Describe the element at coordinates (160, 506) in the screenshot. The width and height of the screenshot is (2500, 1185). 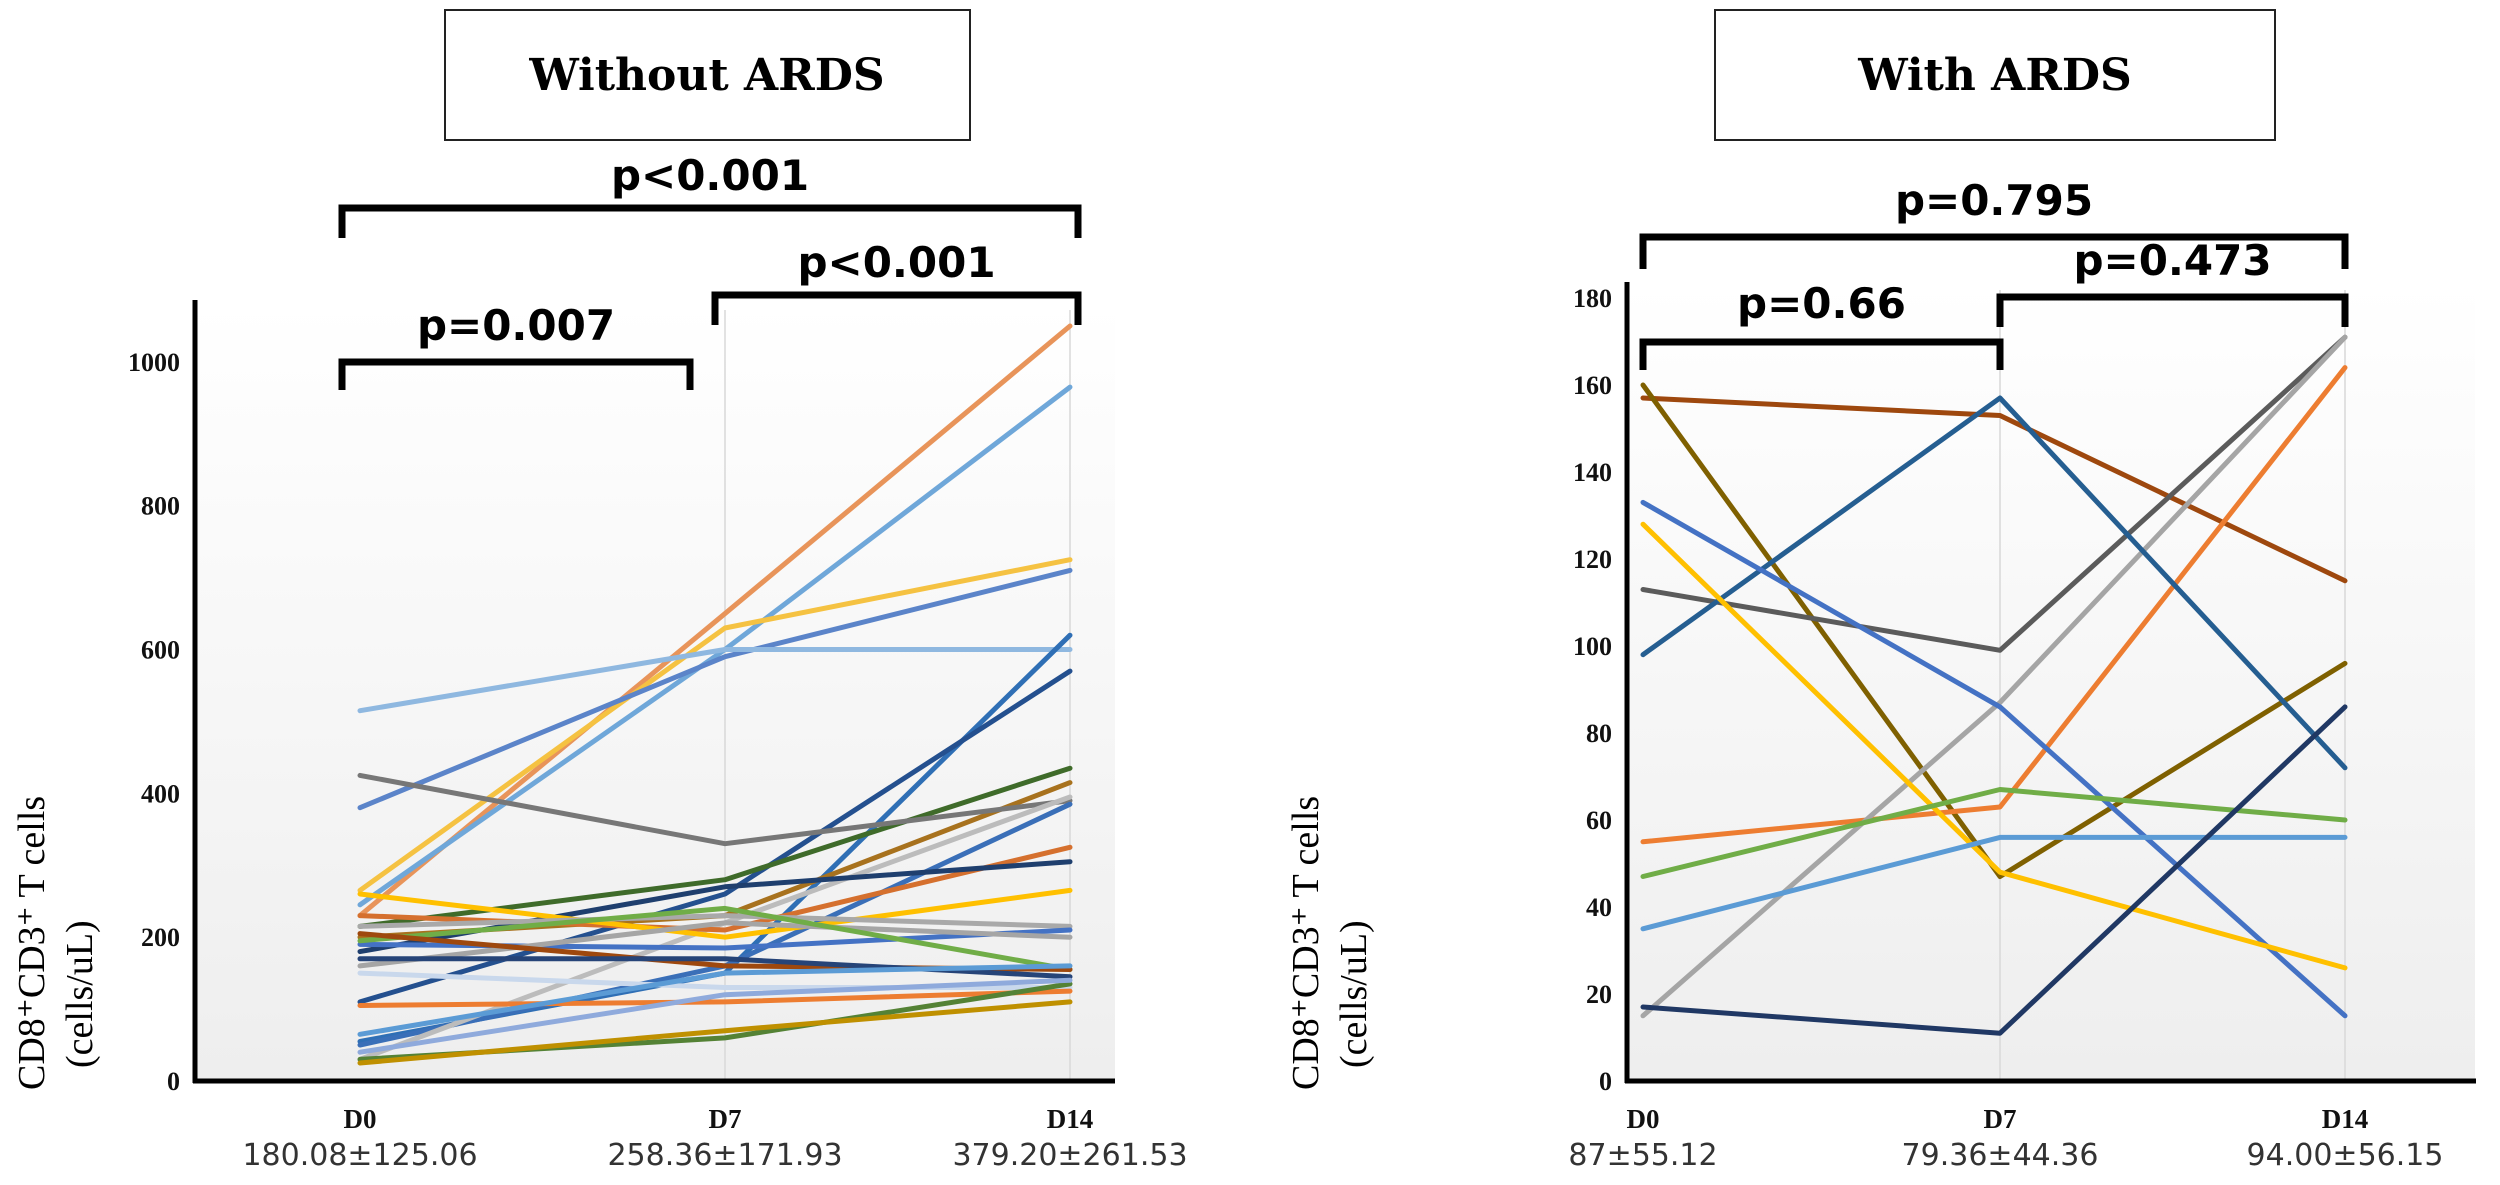
I see `y-tick-label: 800` at that location.